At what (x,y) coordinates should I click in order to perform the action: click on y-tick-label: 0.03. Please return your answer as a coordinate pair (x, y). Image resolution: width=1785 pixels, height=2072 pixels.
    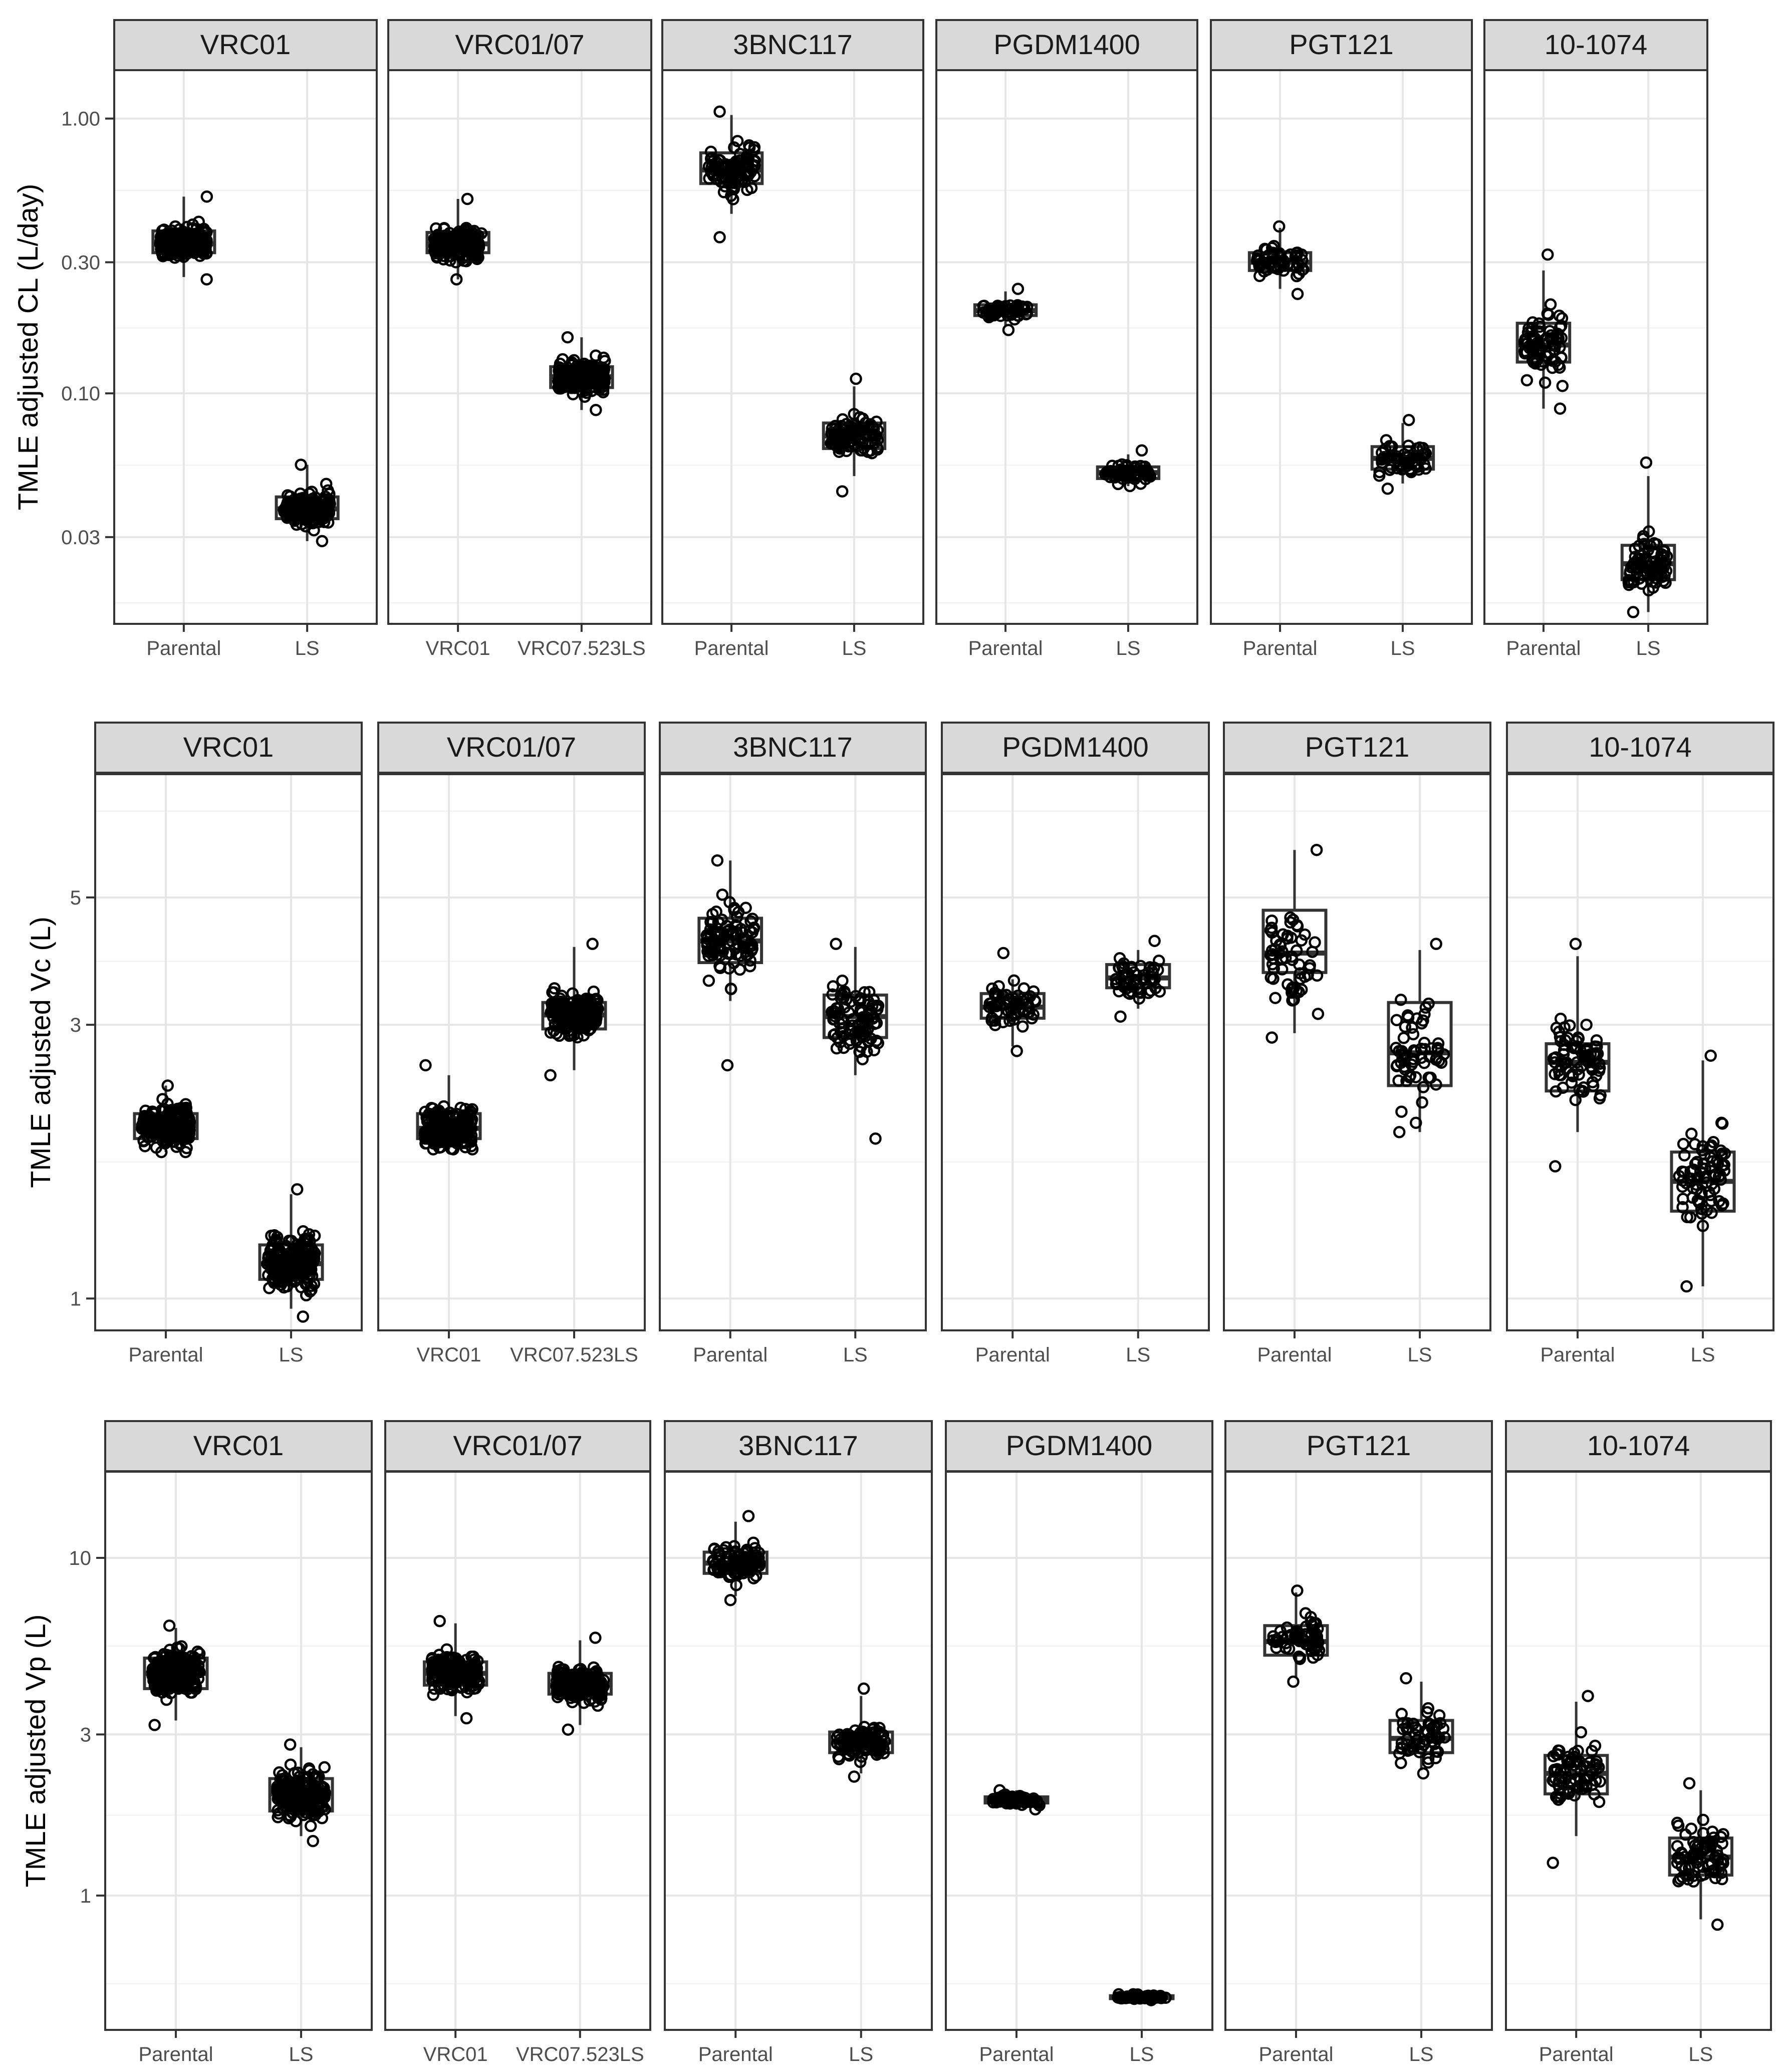
    Looking at the image, I should click on (80, 538).